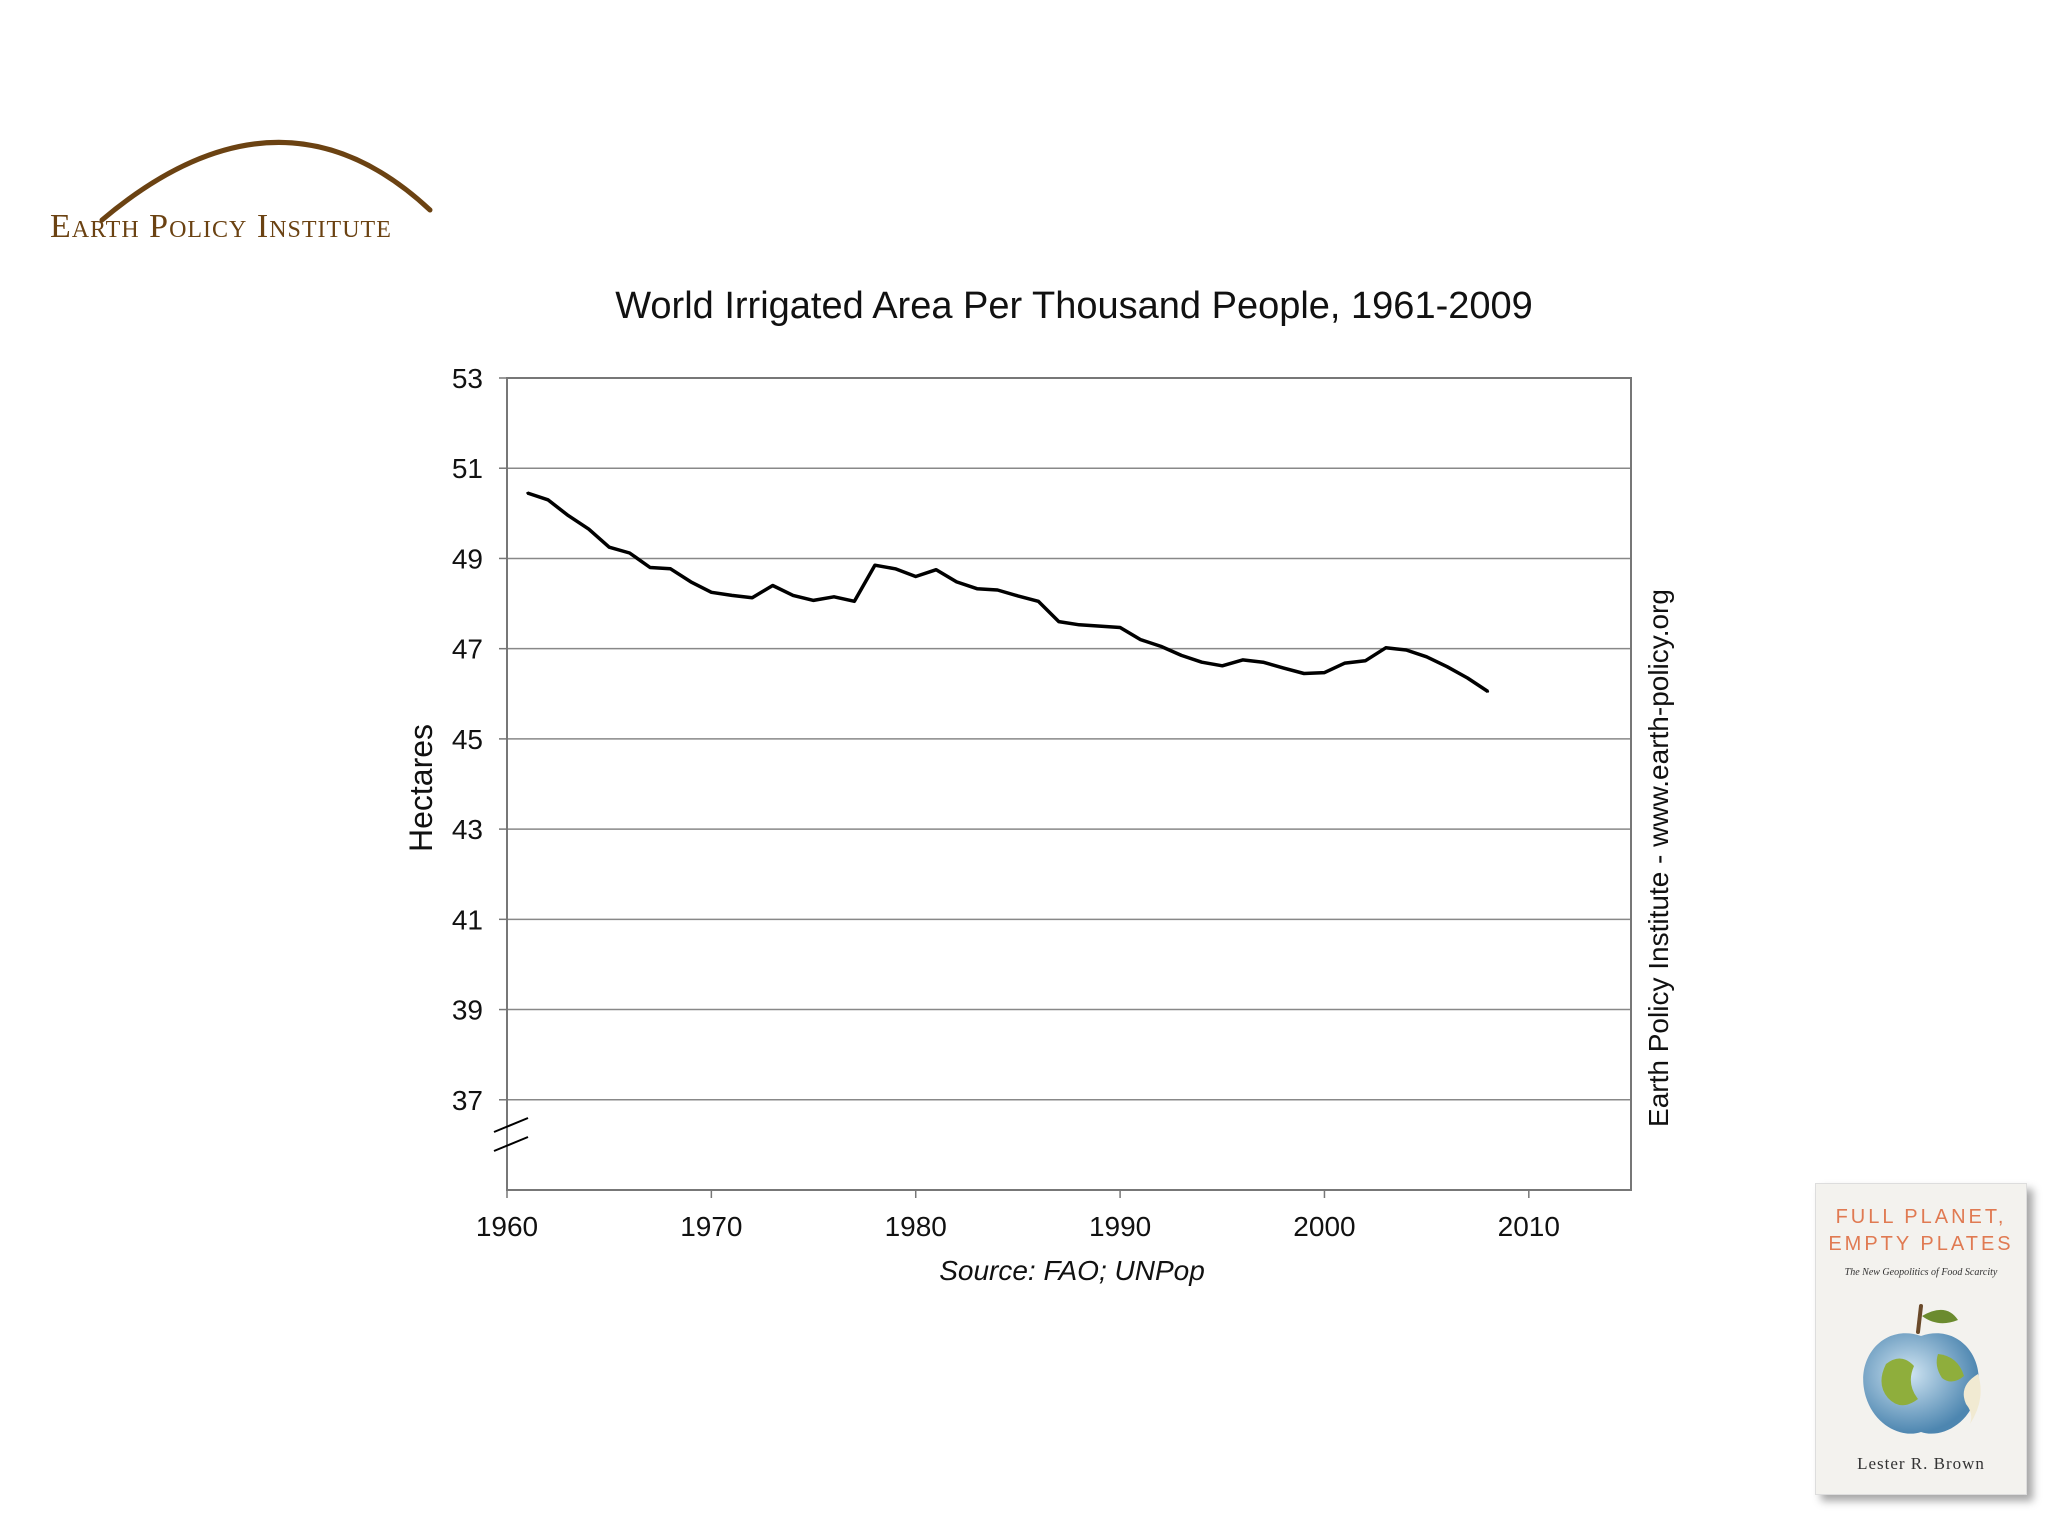 The height and width of the screenshot is (1536, 2048). I want to click on data-point-1974, so click(793, 595).